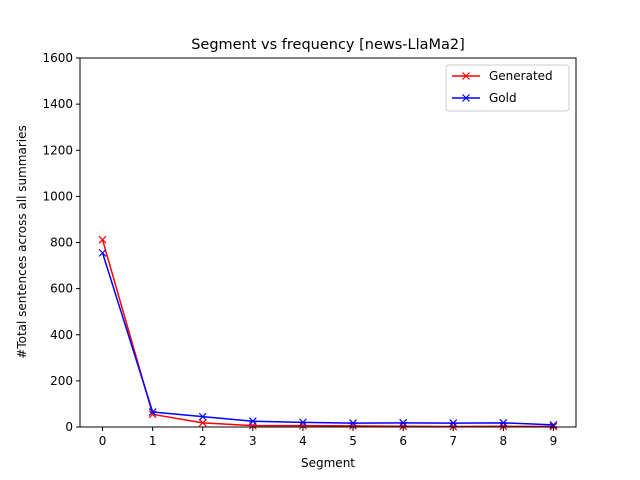 This screenshot has height=480, width=640. Describe the element at coordinates (57, 196) in the screenshot. I see `y-tick-label: 1000` at that location.